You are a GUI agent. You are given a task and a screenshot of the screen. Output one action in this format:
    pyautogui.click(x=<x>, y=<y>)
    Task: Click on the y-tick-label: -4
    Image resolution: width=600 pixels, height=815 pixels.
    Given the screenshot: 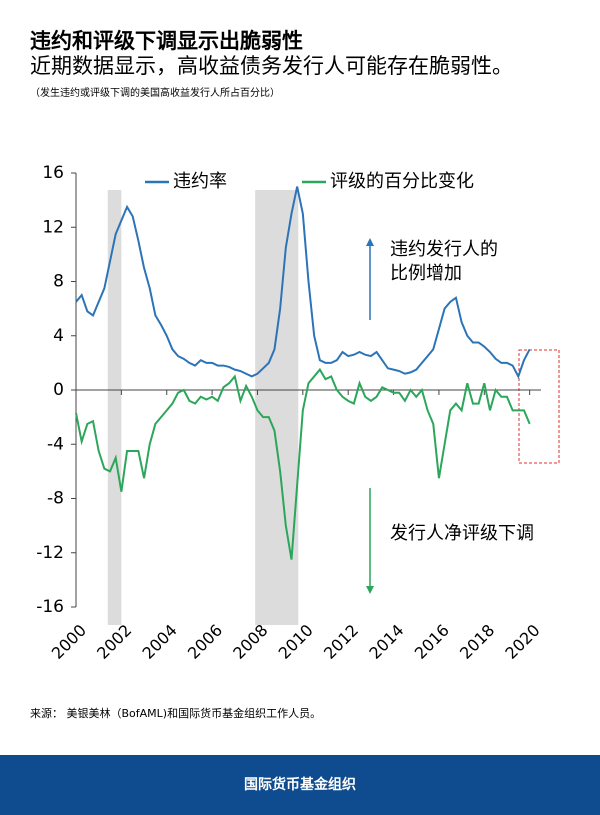 What is the action you would take?
    pyautogui.click(x=55, y=444)
    